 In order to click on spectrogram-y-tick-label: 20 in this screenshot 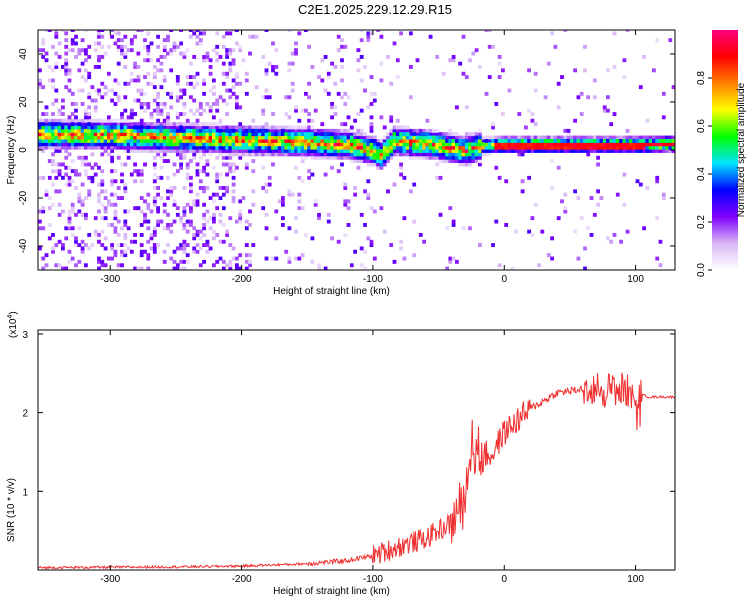, I will do `click(23, 102)`.